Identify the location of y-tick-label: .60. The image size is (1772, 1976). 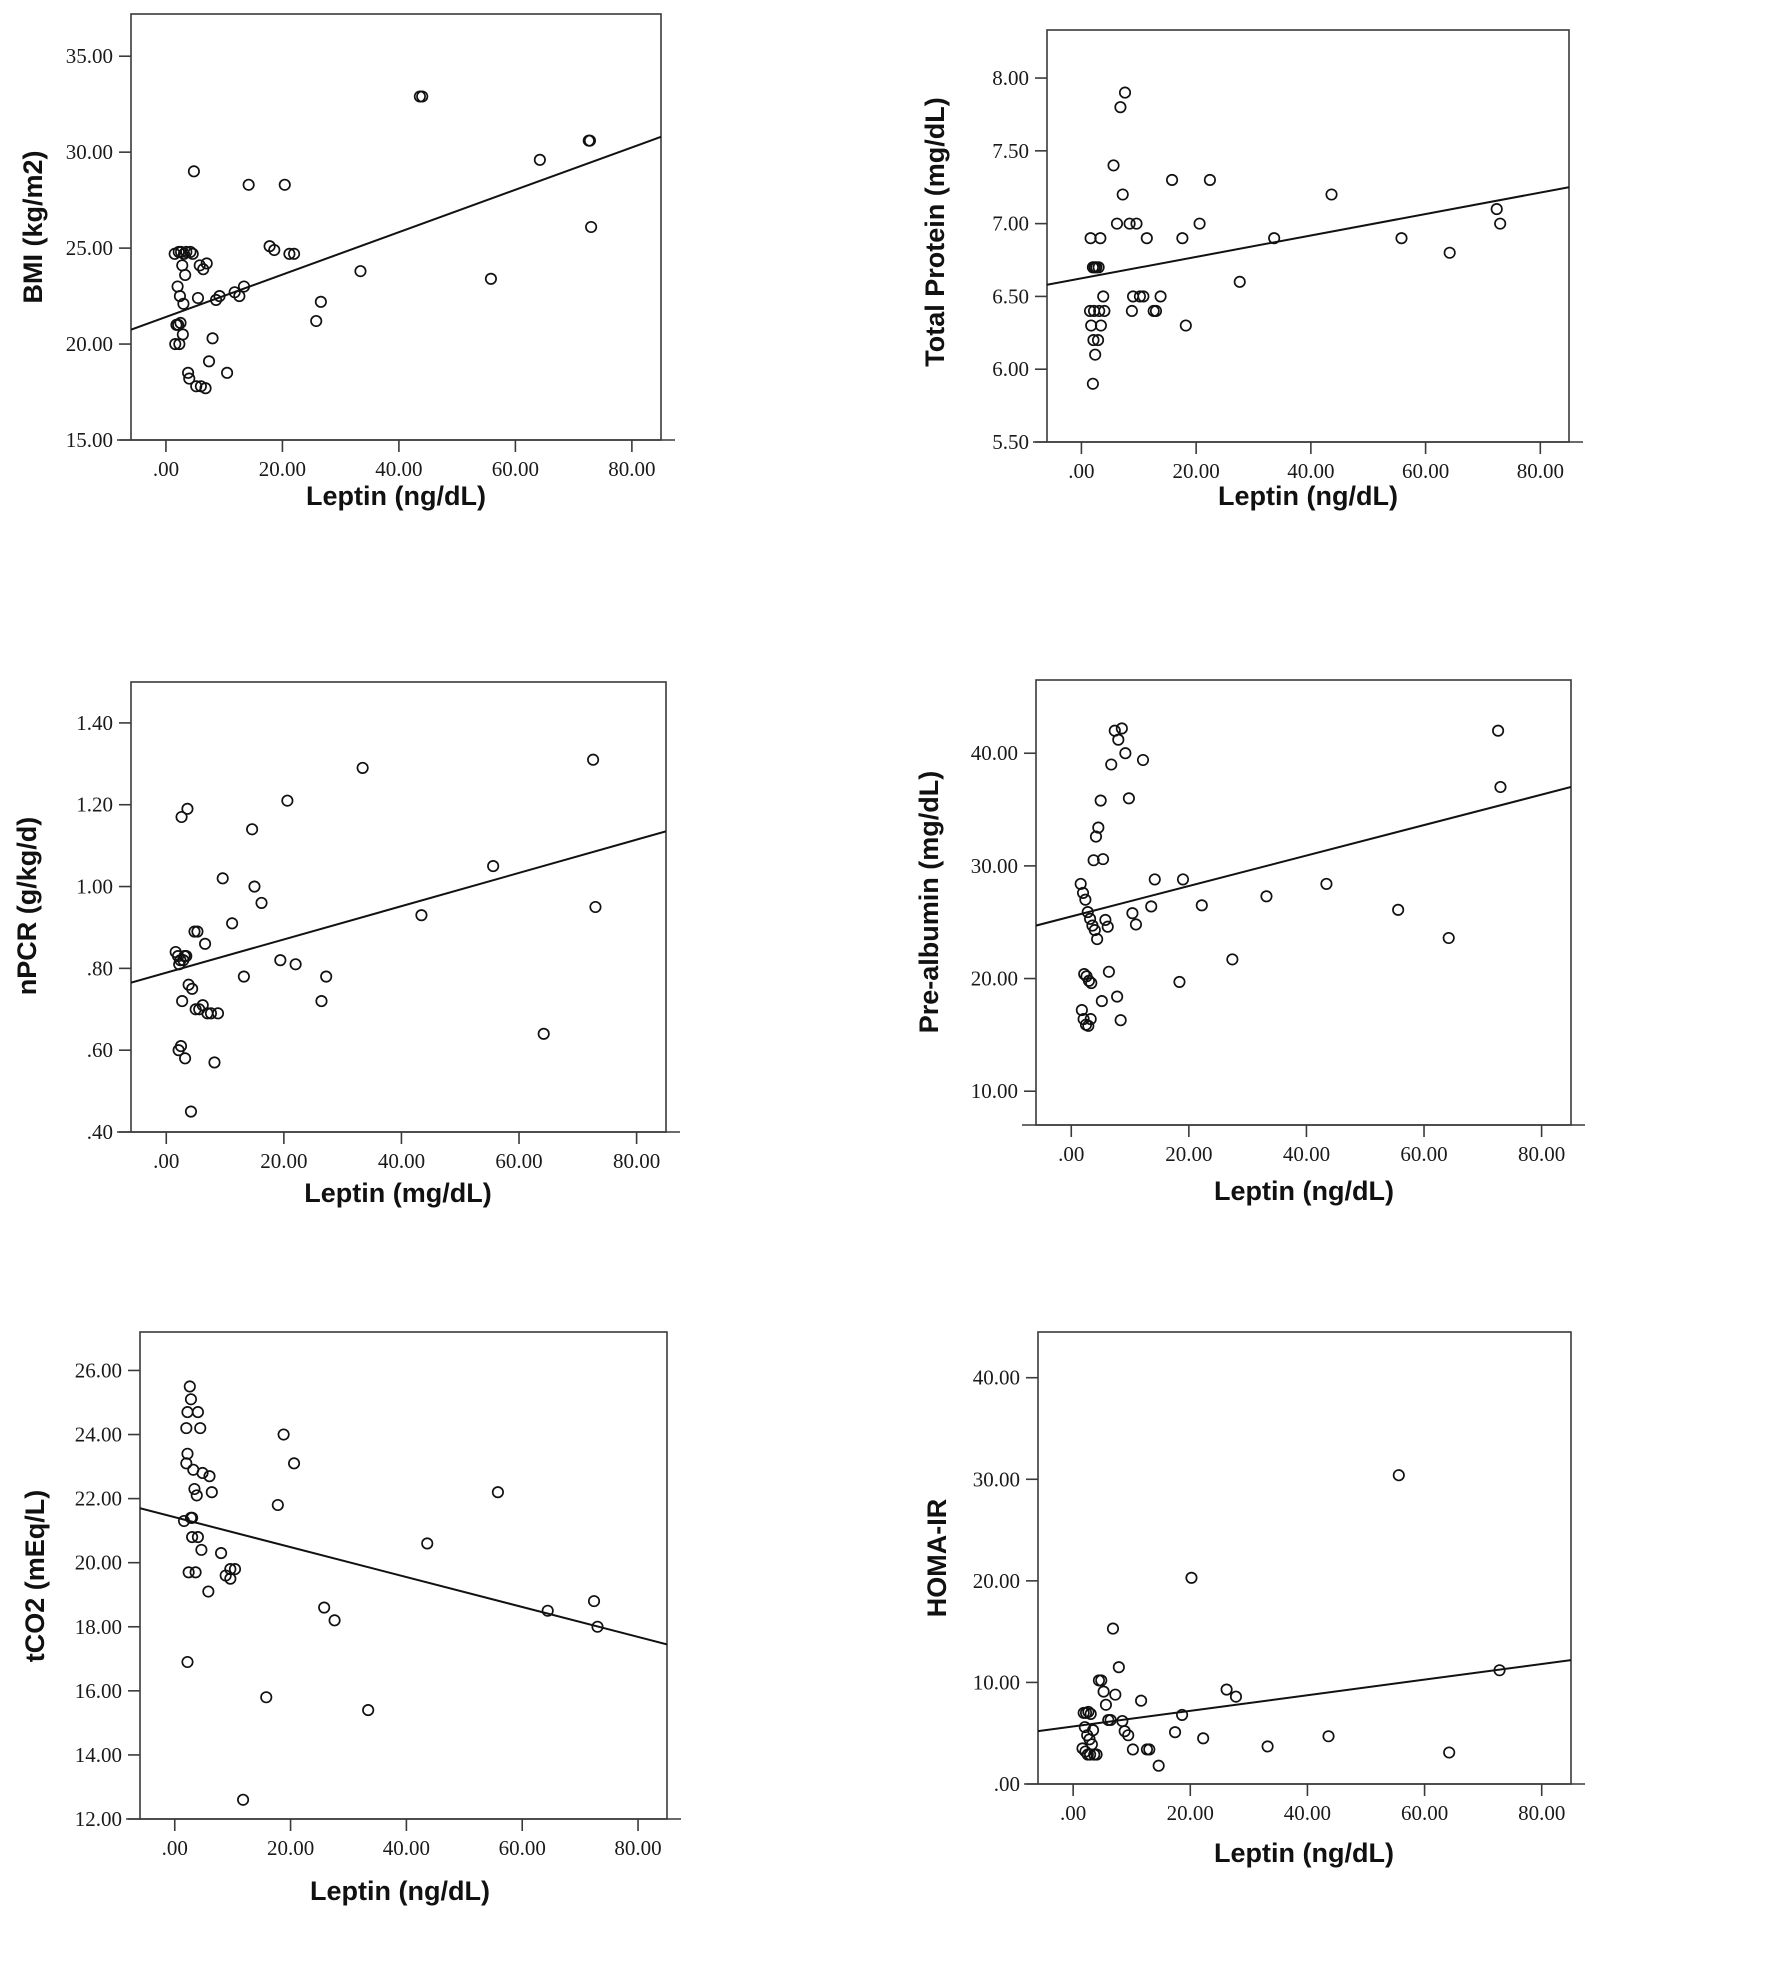
(100, 1050).